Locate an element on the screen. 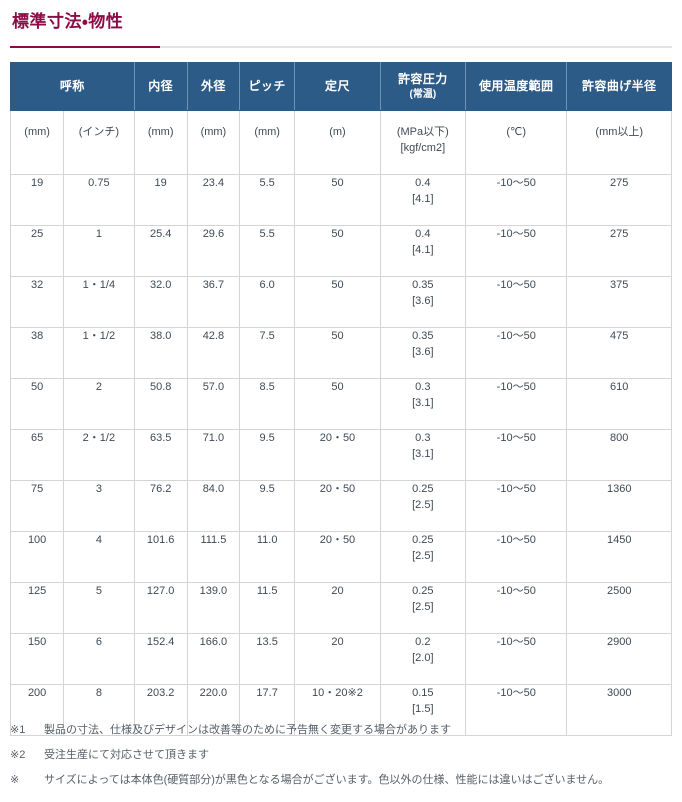  cell-inner-diameter: 50.8 is located at coordinates (160, 404).